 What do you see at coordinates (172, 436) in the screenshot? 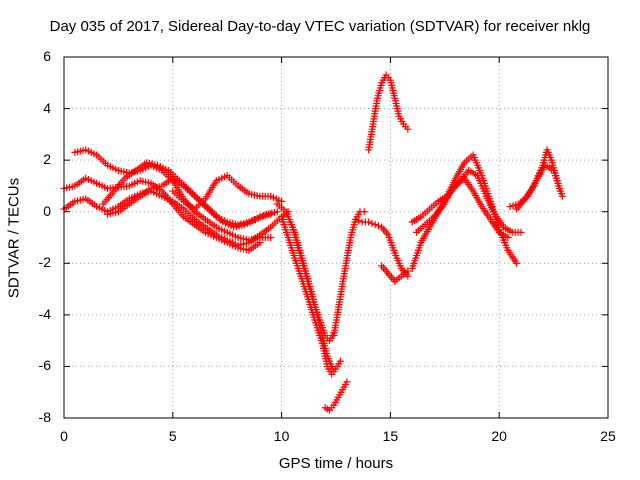
I see `x-tick-label: 5` at bounding box center [172, 436].